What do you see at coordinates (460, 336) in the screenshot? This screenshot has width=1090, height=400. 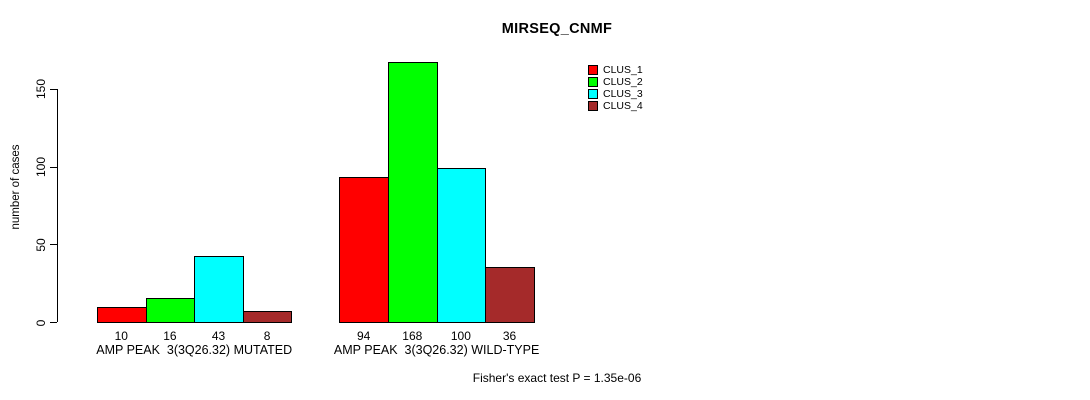 I see `bar-value-label: 100` at bounding box center [460, 336].